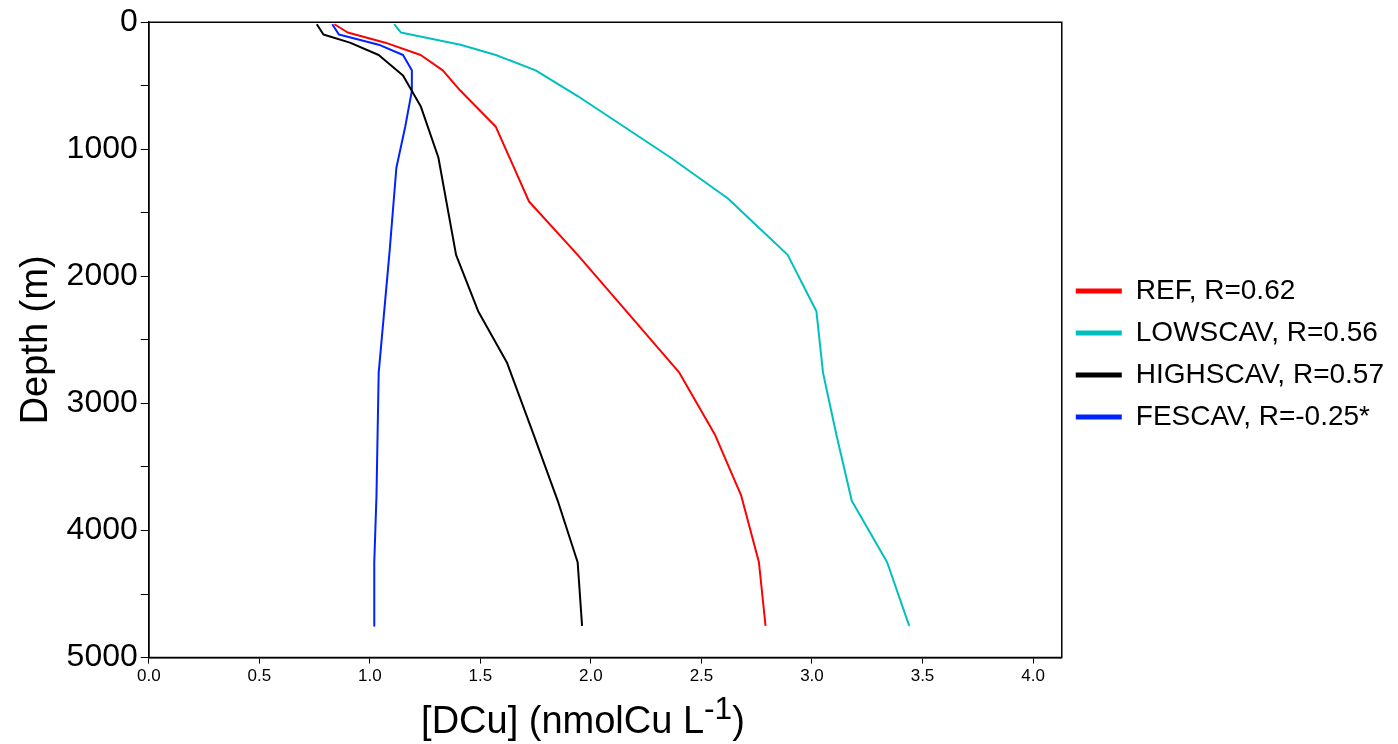  I want to click on x-axis-title: [DCu] (nmolCu L$^{-1}$), so click(583, 716).